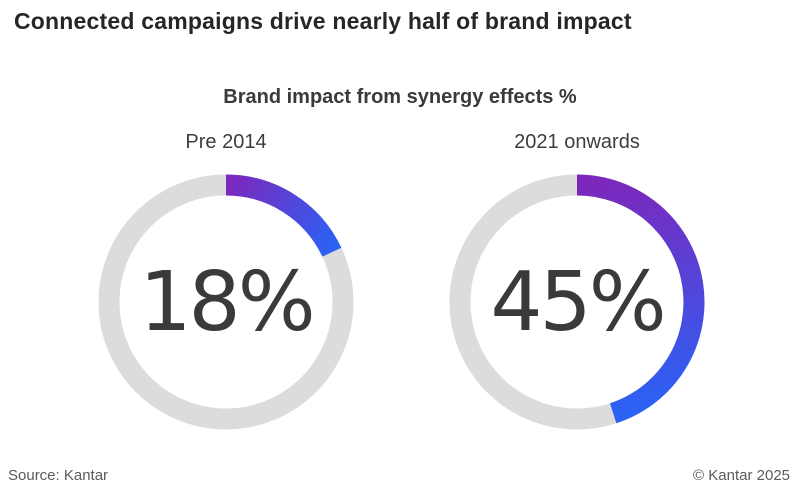 This screenshot has height=500, width=800. I want to click on source-note: Source: Kantar, so click(58, 475).